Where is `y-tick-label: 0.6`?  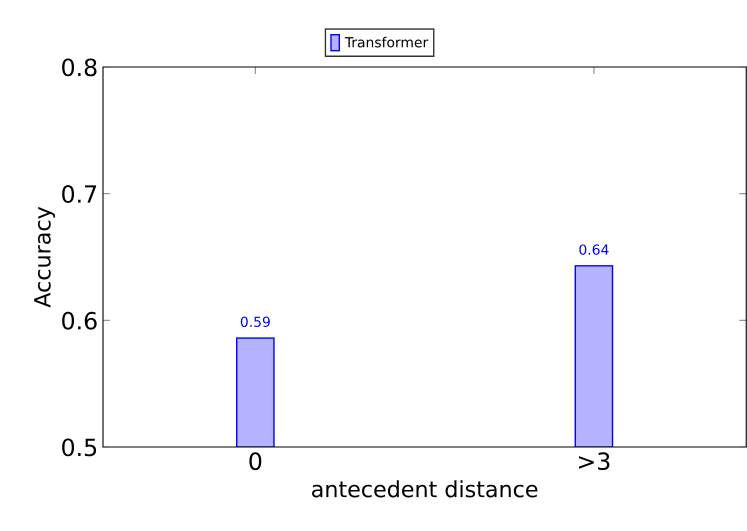 y-tick-label: 0.6 is located at coordinates (79, 321).